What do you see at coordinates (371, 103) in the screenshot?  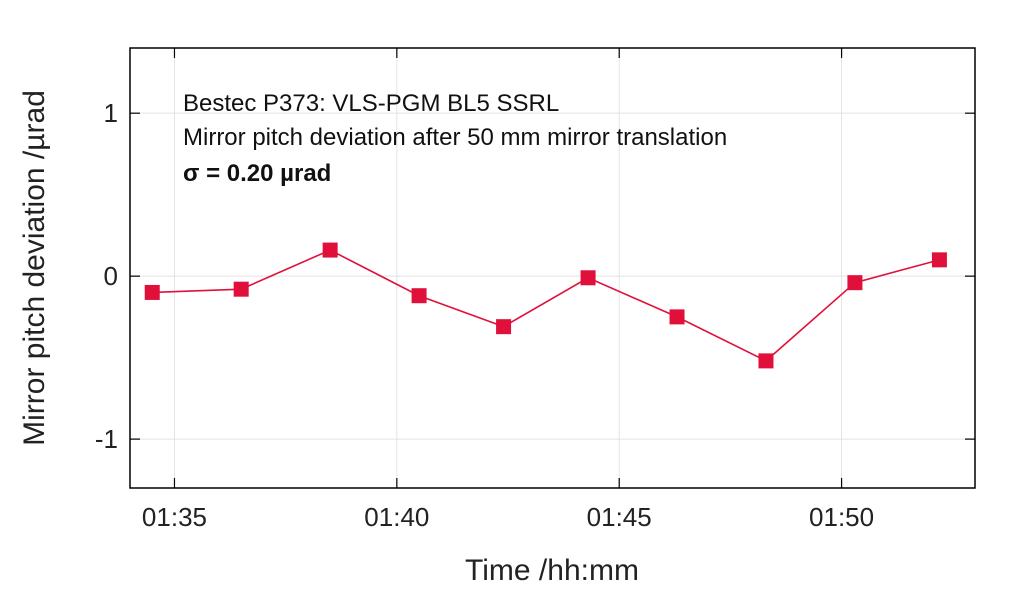 I see `annotation-line-1: Bestec P373: VLS-PGM BL5 SSRL` at bounding box center [371, 103].